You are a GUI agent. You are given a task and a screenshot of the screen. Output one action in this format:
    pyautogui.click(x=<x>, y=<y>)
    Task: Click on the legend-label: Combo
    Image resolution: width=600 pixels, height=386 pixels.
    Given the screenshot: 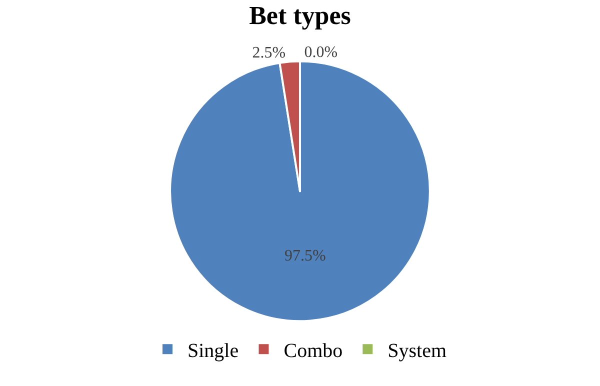 What is the action you would take?
    pyautogui.click(x=313, y=351)
    